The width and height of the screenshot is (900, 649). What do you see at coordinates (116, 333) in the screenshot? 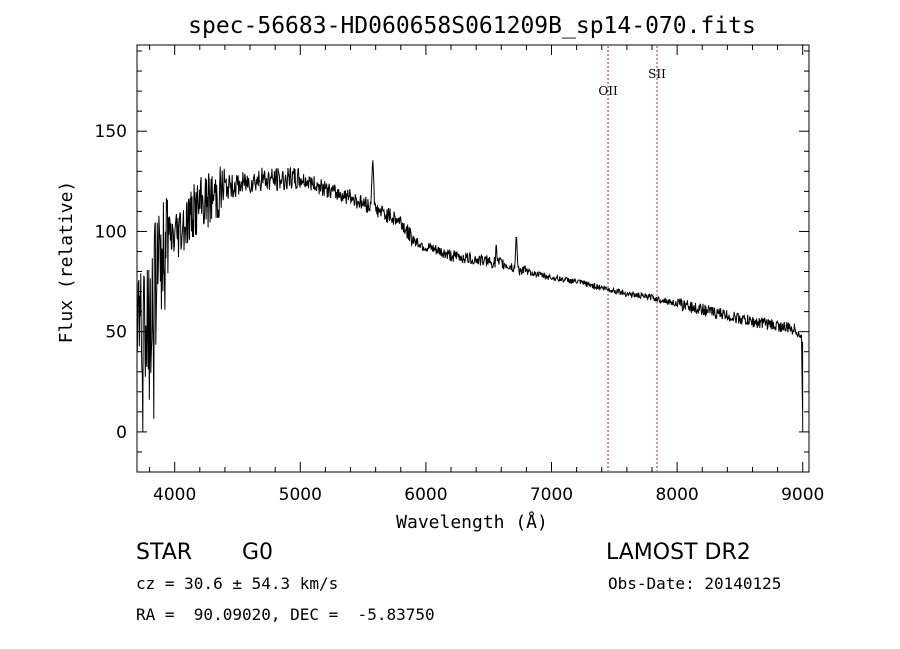
I see `y-tick-label: 50` at bounding box center [116, 333].